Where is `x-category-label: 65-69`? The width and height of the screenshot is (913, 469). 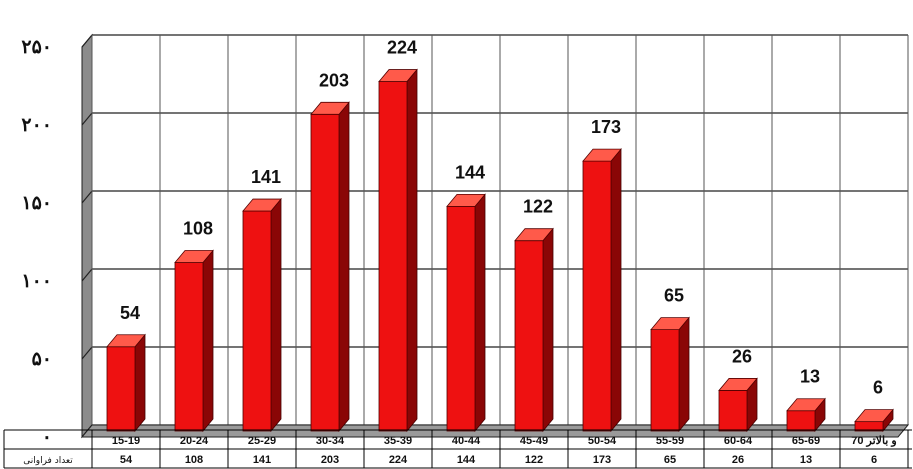 x-category-label: 65-69 is located at coordinates (806, 441).